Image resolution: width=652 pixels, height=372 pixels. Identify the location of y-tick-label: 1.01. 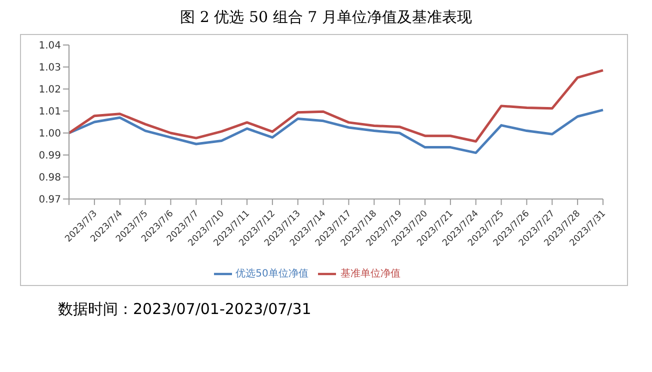
(49, 112).